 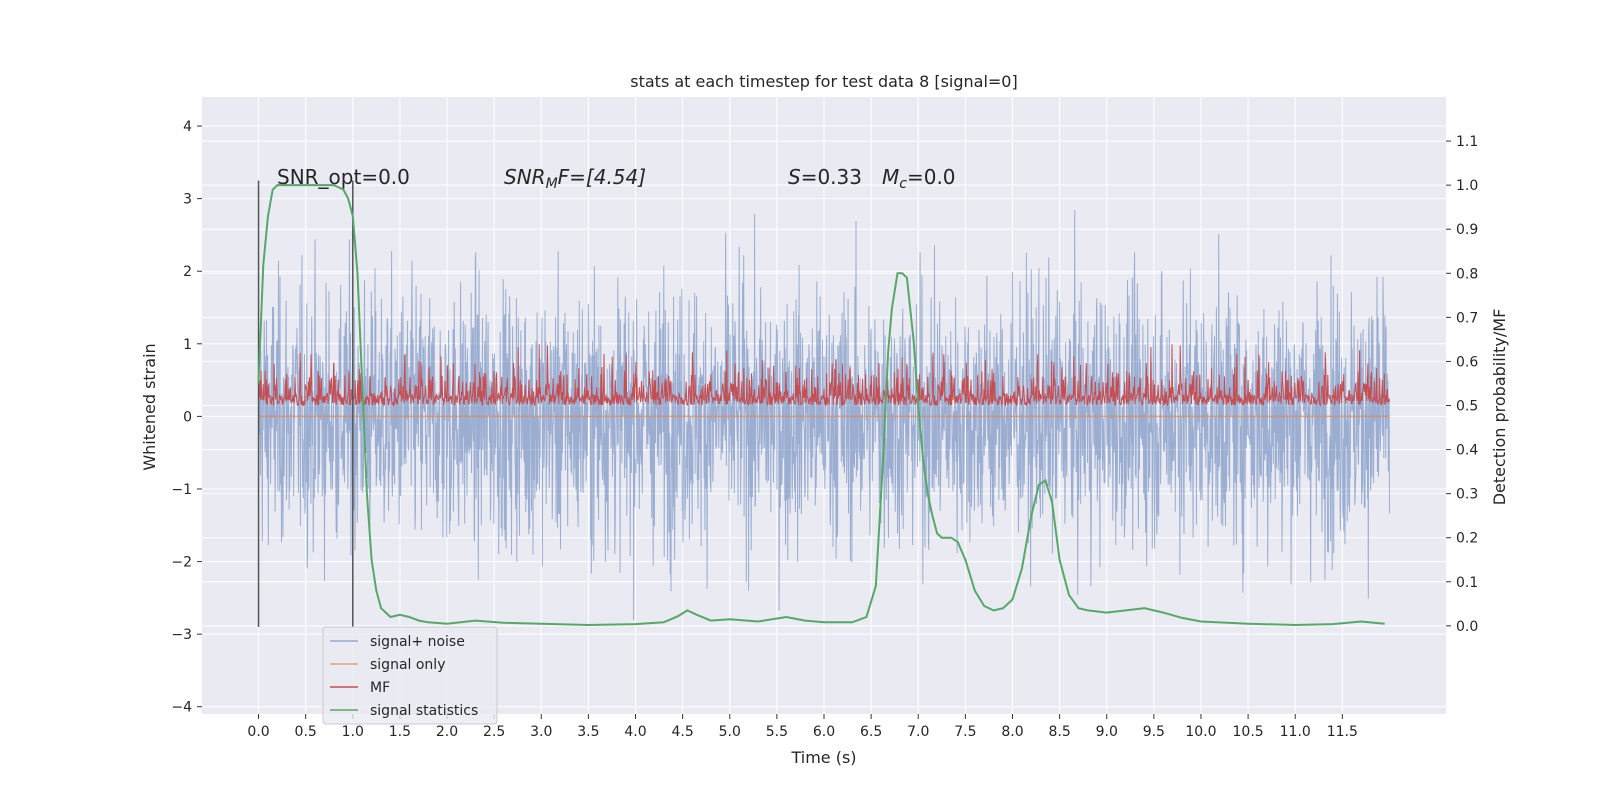 I want to click on right-y-tick-label: 0.2, so click(x=1467, y=539).